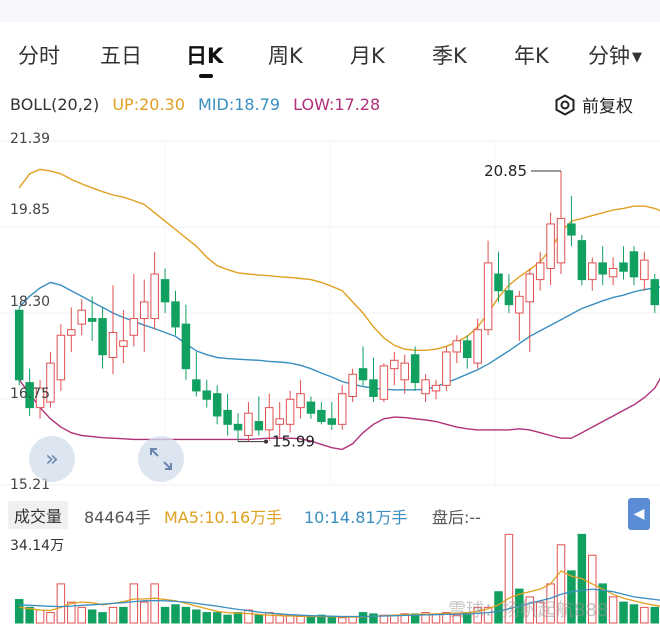  Describe the element at coordinates (367, 56) in the screenshot. I see `tab-monthly-k: 月K` at that location.